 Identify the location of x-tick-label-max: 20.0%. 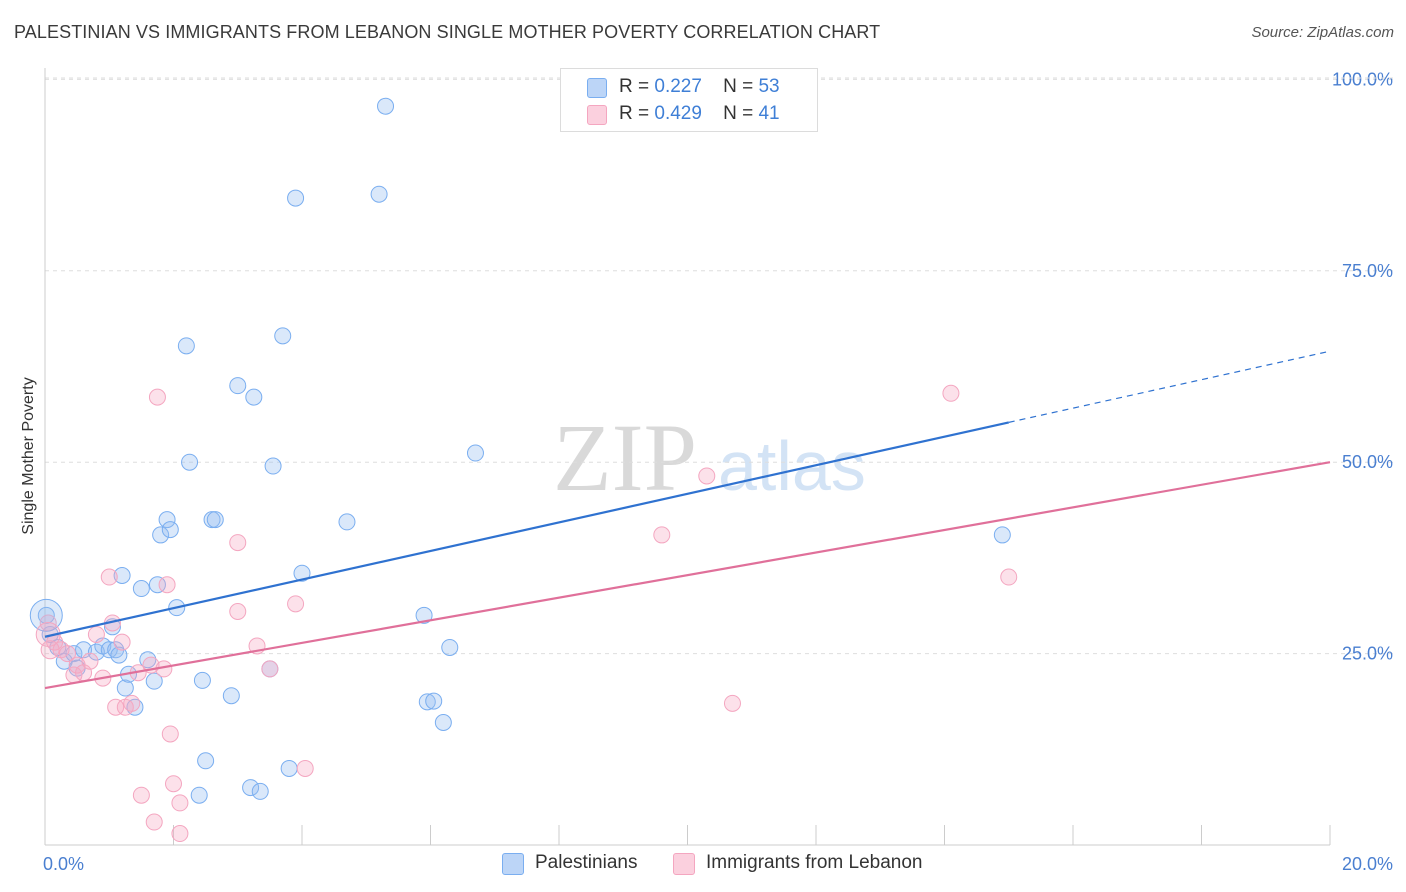
(1367, 864).